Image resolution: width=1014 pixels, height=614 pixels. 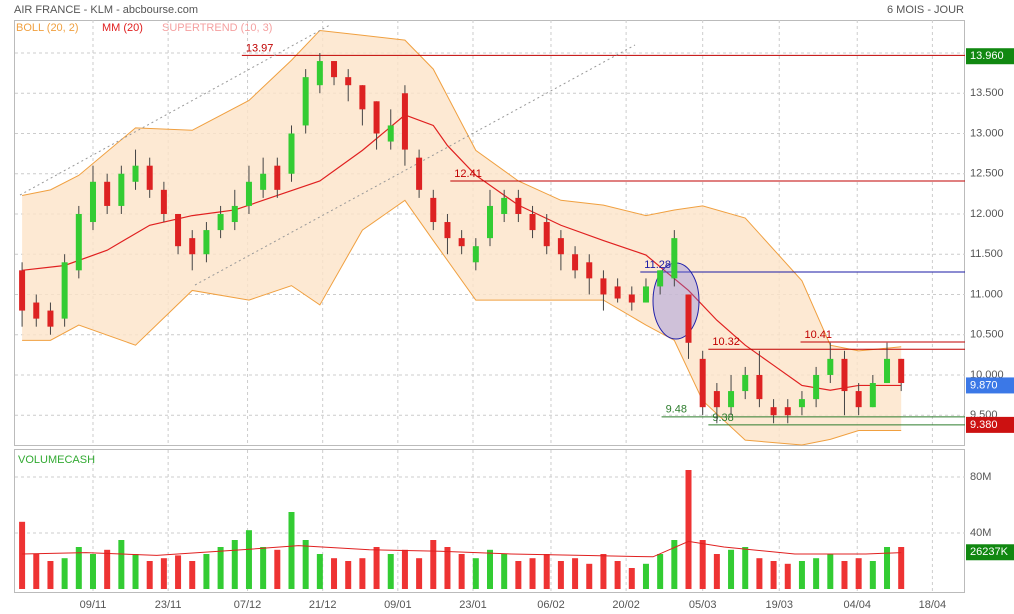 What do you see at coordinates (722, 418) in the screenshot?
I see `level-label: 9.38` at bounding box center [722, 418].